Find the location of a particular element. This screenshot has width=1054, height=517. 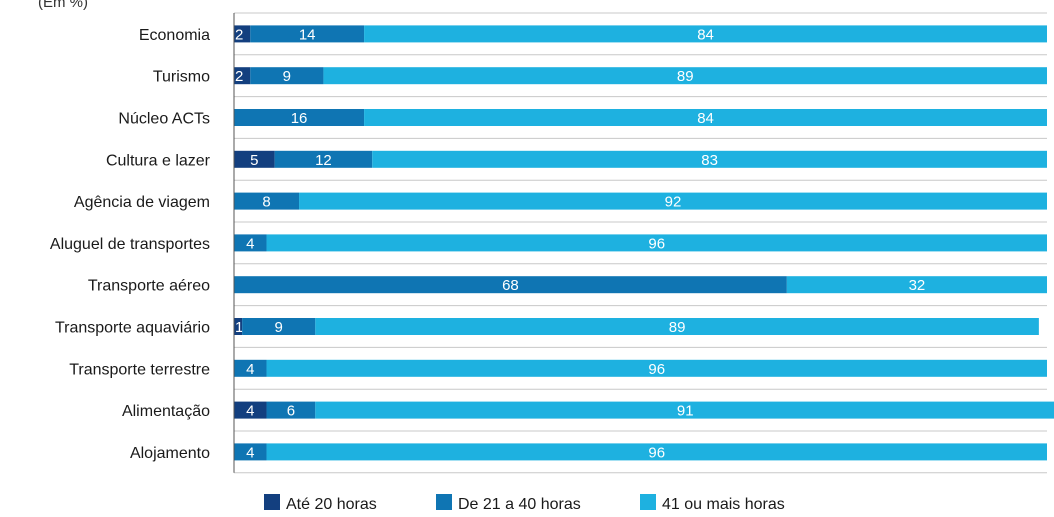

category-label: Transporte aquaviário is located at coordinates (132, 328).